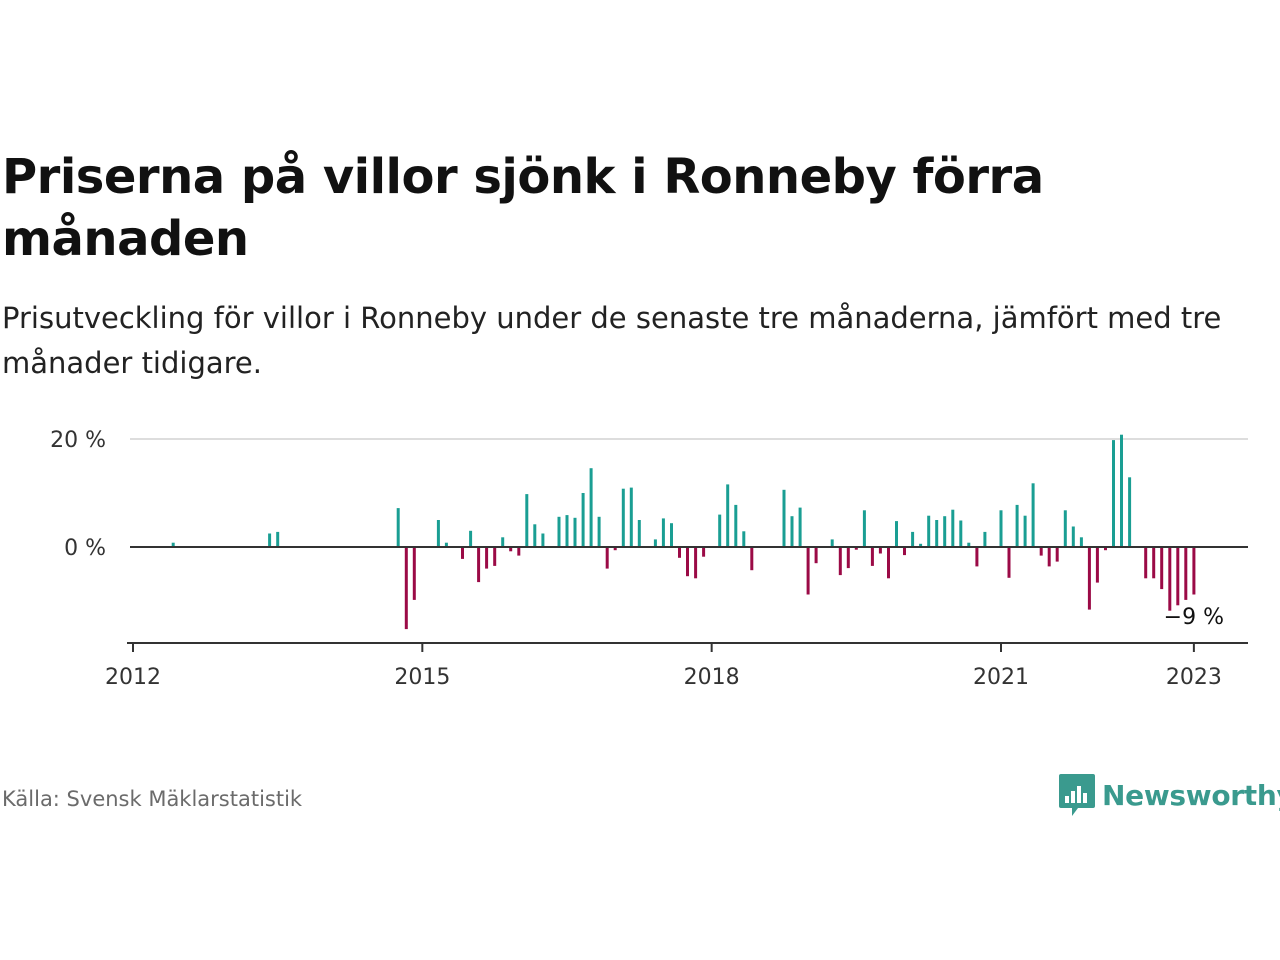  What do you see at coordinates (1194, 677) in the screenshot?
I see `x-tick-label: 2023` at bounding box center [1194, 677].